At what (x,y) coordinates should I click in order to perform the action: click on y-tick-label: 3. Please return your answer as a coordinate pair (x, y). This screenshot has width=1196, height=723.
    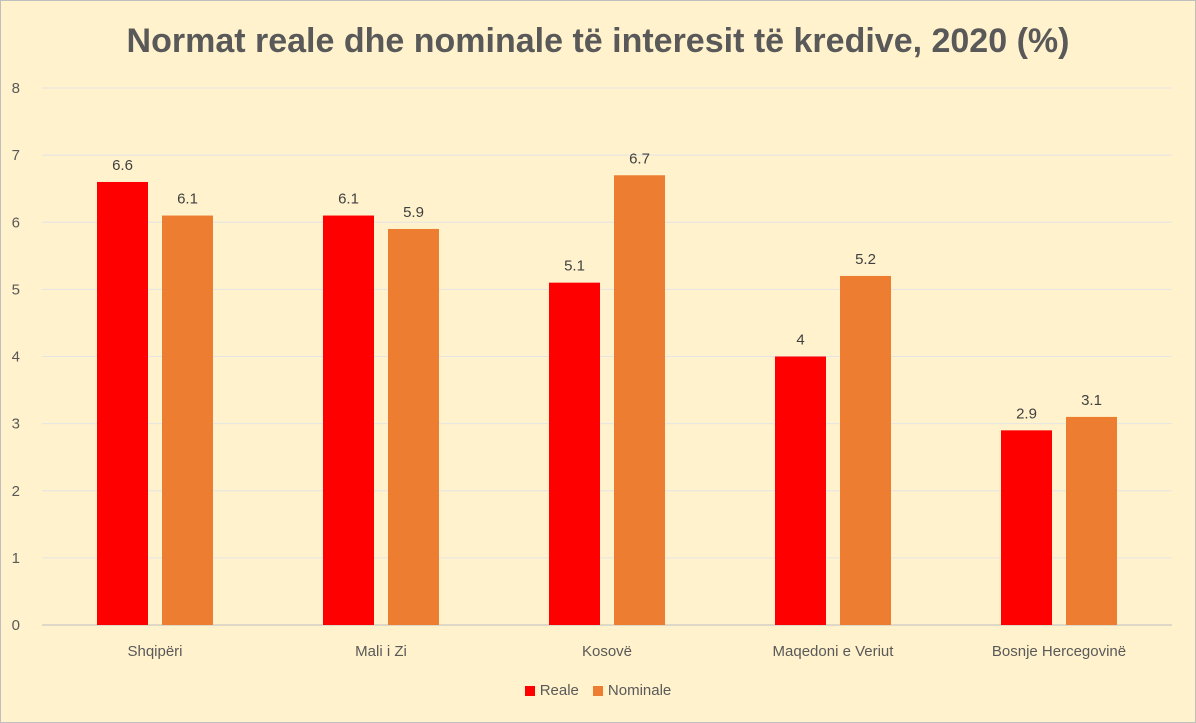
    Looking at the image, I should click on (16, 424).